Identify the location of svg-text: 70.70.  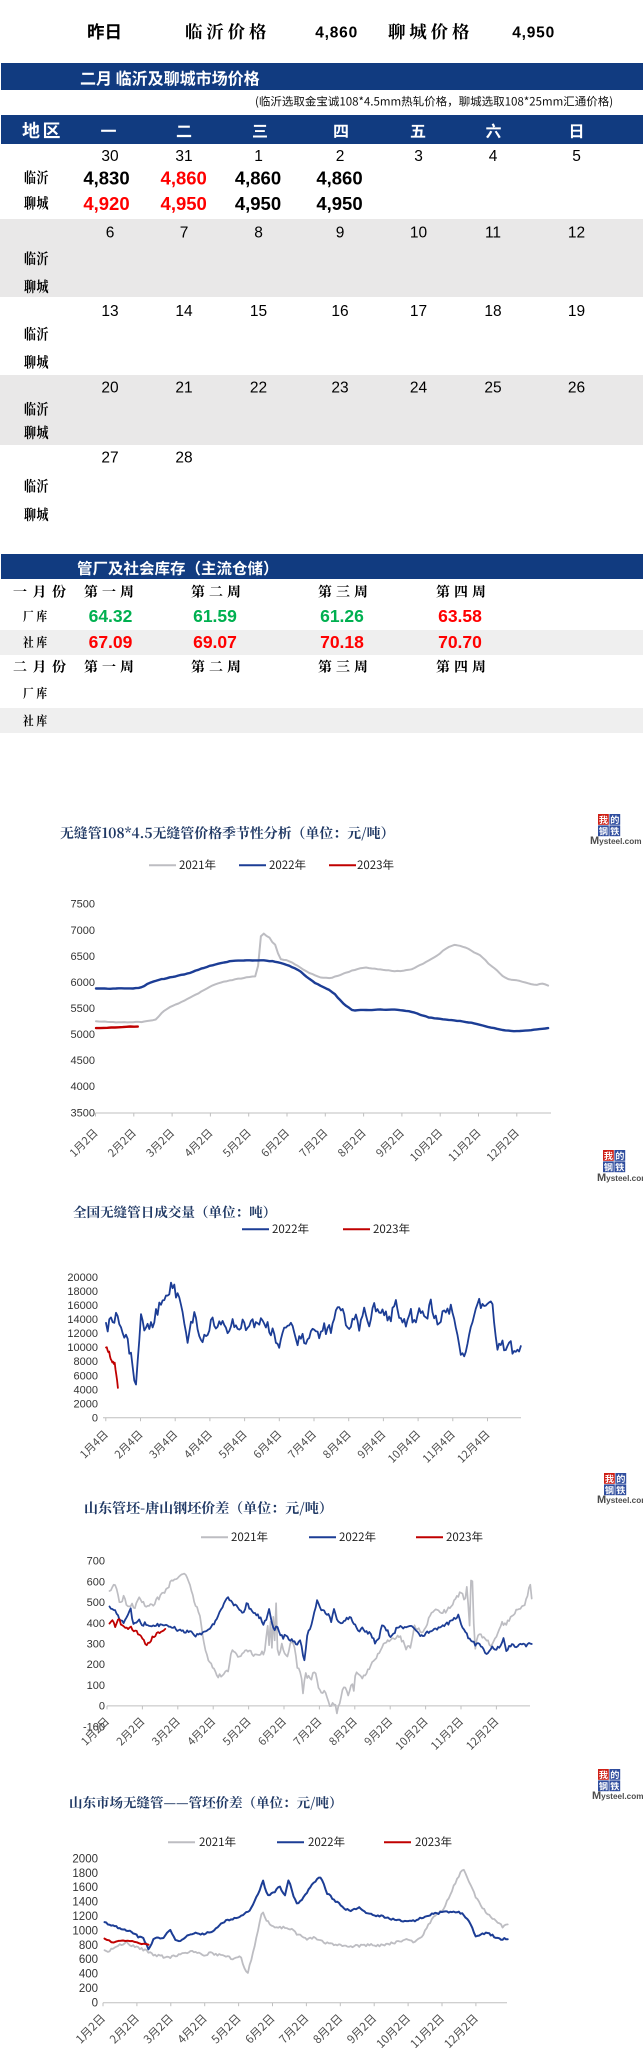
(460, 642).